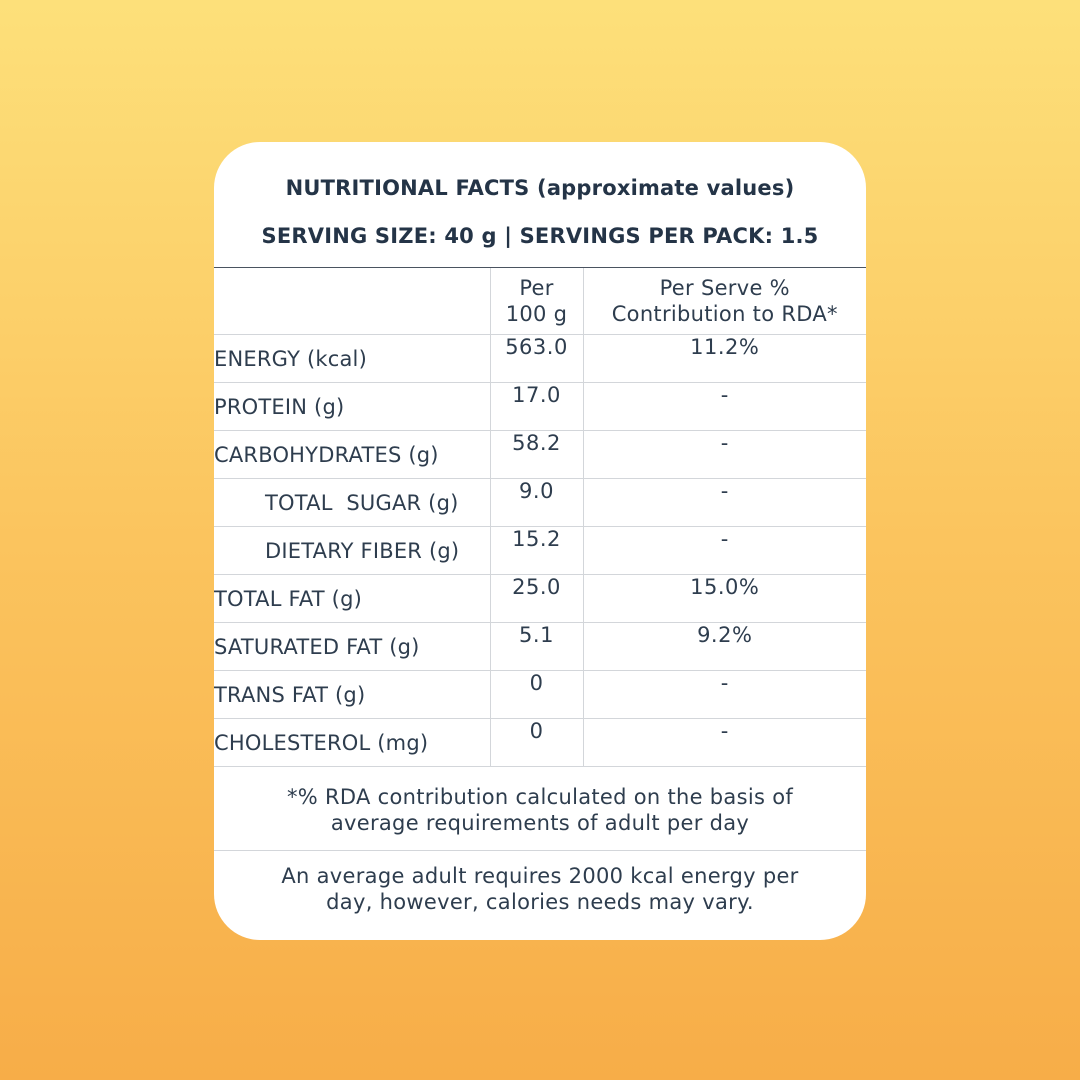 The image size is (1080, 1080). I want to click on header-per-100g: Per 100 g, so click(536, 301).